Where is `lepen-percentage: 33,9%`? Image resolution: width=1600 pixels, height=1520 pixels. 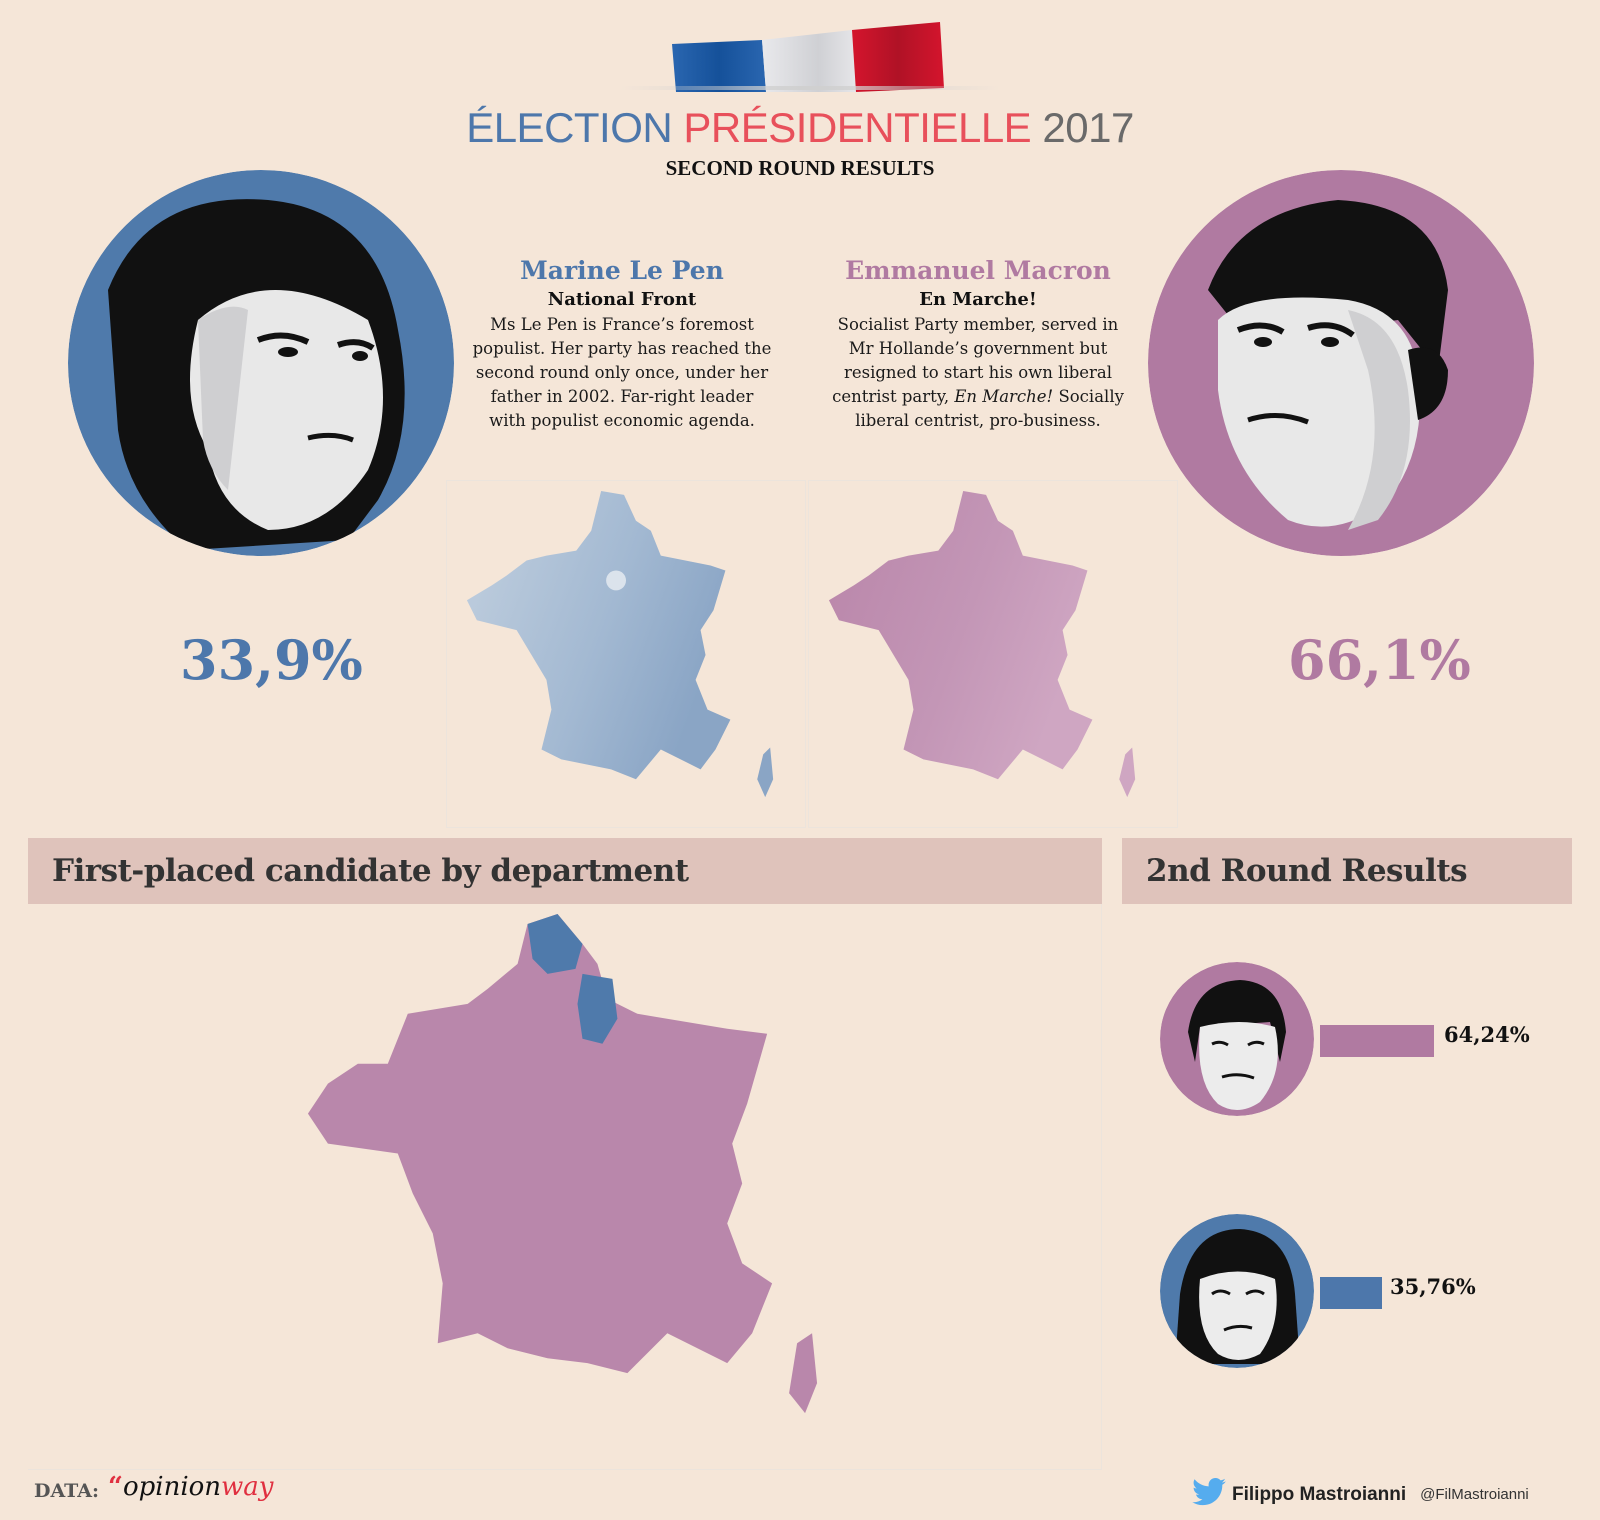
lepen-percentage: 33,9% is located at coordinates (271, 660).